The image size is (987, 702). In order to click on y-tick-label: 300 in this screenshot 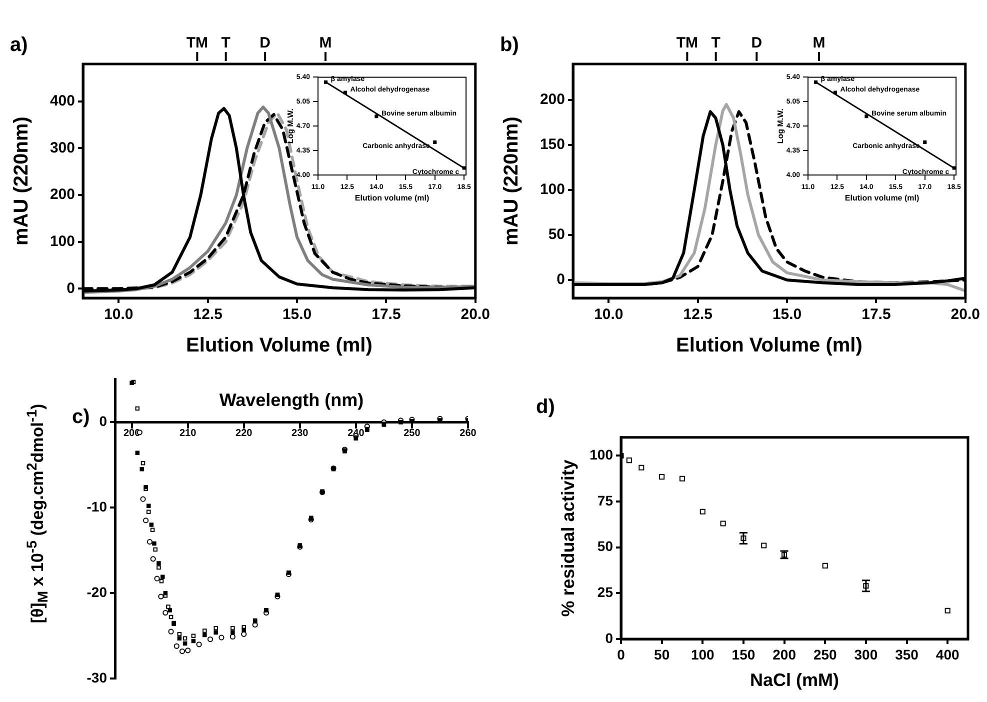, I will do `click(62, 147)`.